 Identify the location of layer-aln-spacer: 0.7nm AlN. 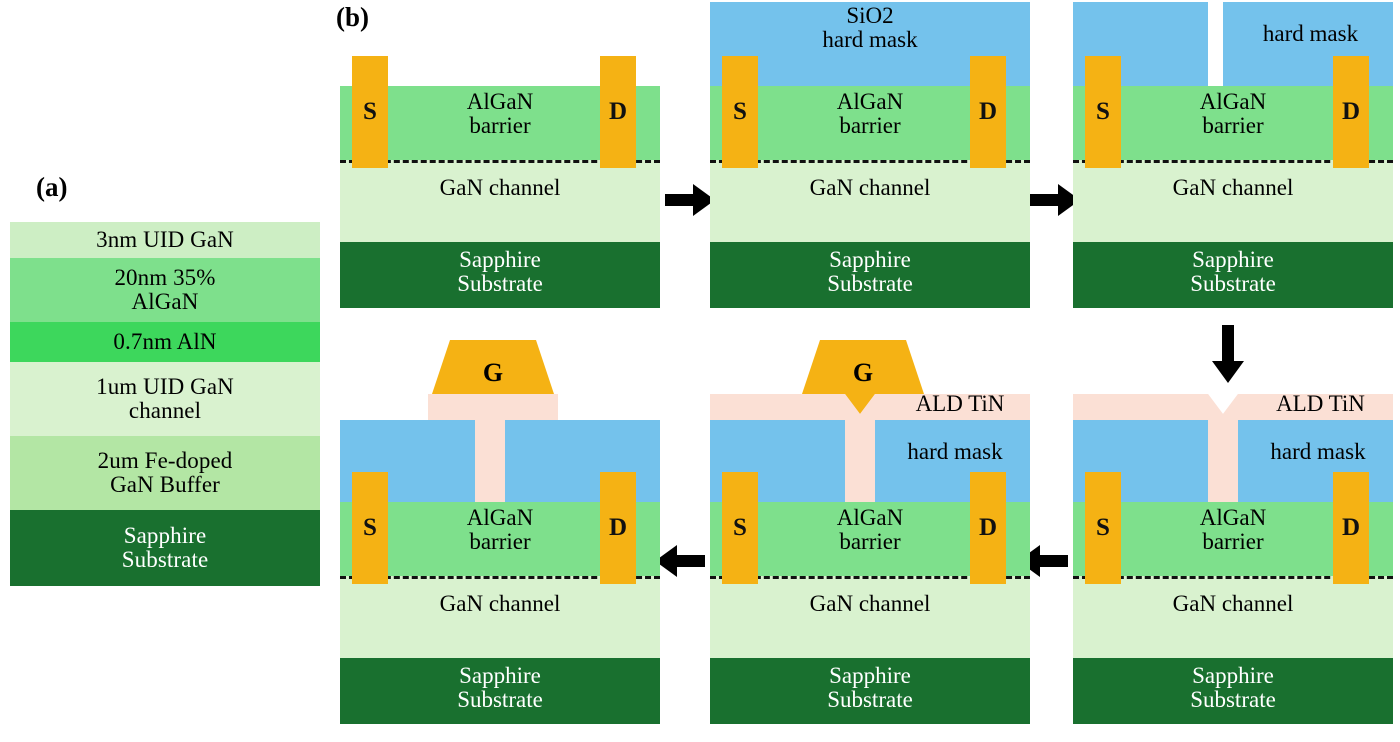
(165, 342).